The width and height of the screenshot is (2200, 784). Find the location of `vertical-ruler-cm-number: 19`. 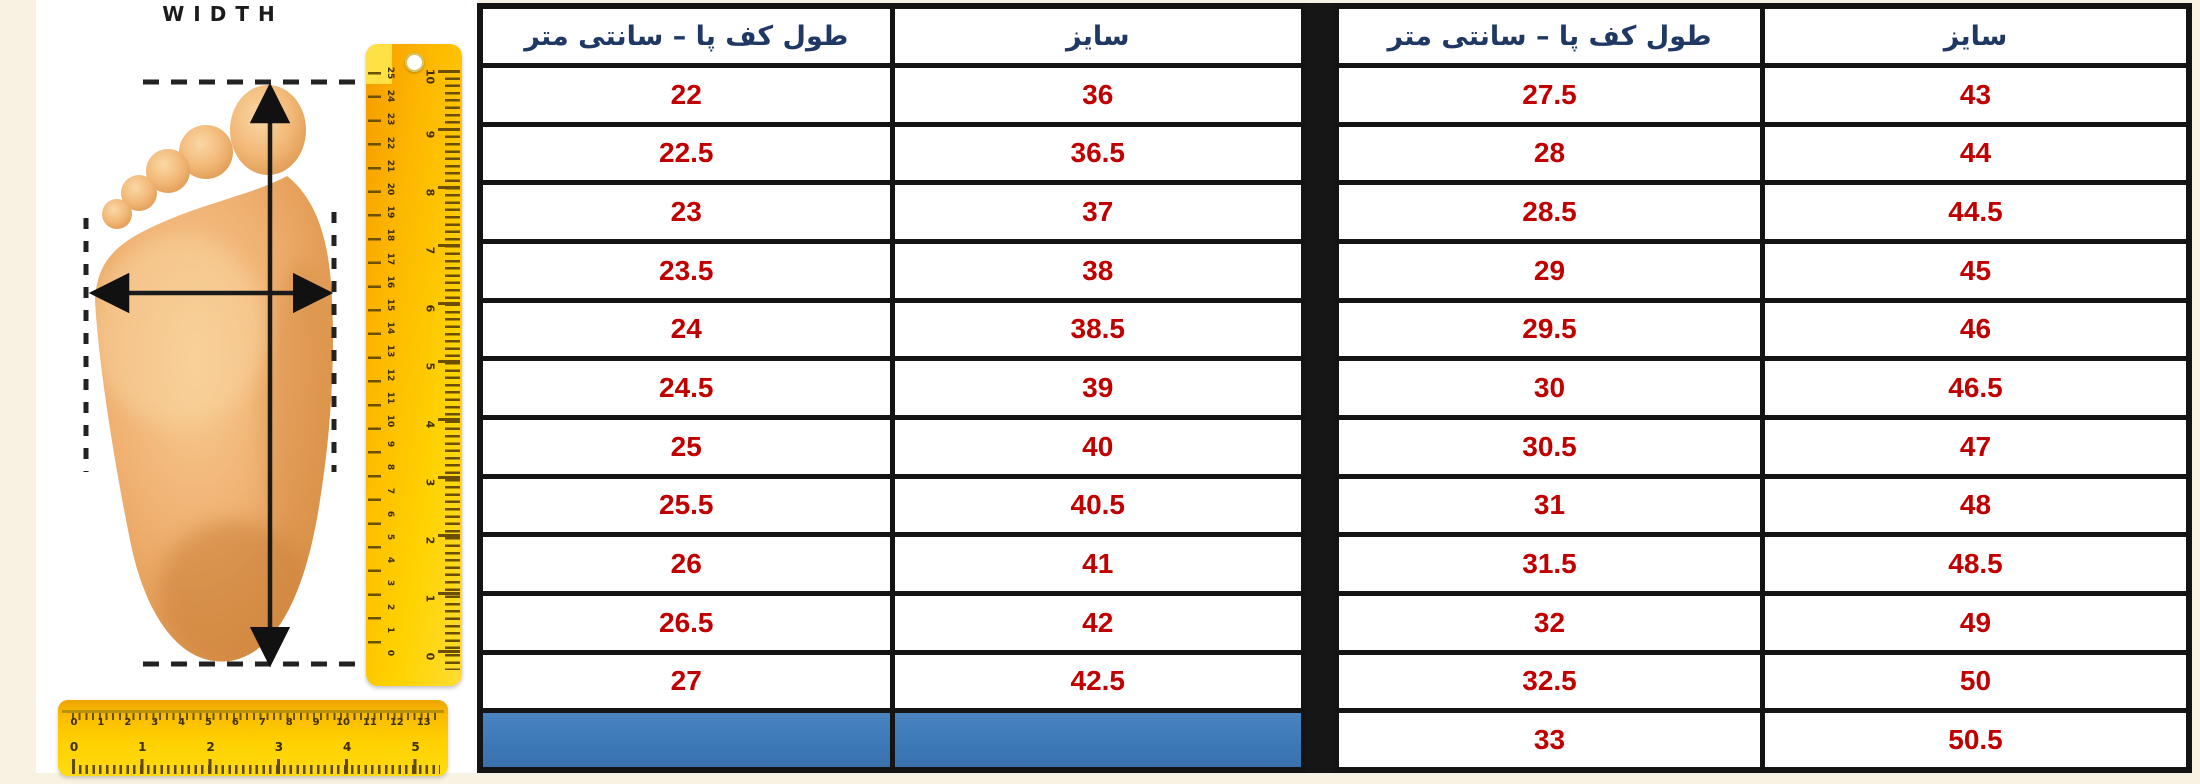

vertical-ruler-cm-number: 19 is located at coordinates (390, 212).